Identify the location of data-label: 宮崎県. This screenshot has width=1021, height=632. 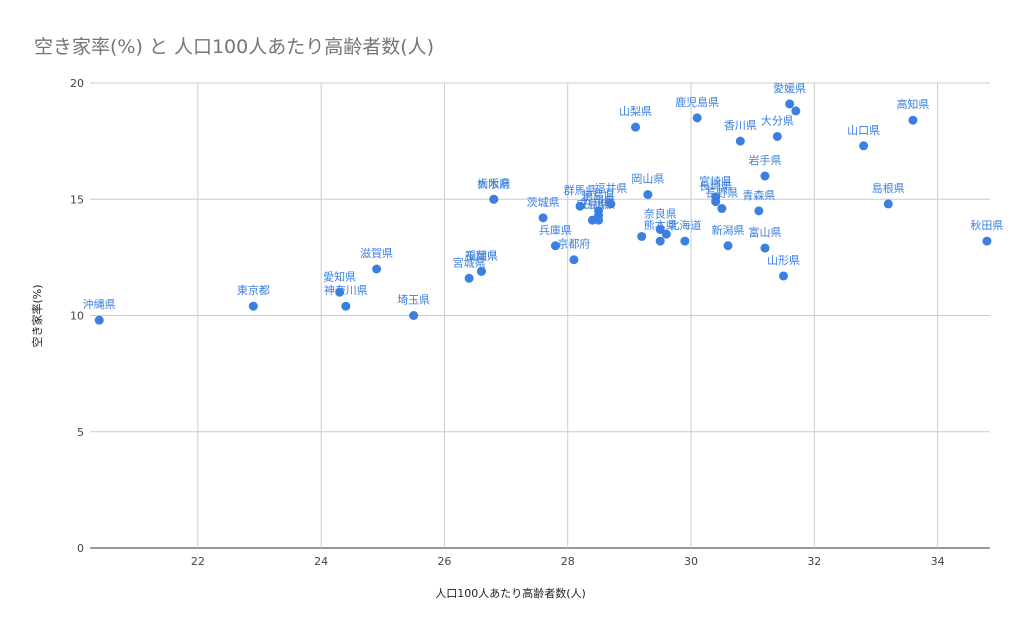
(715, 181).